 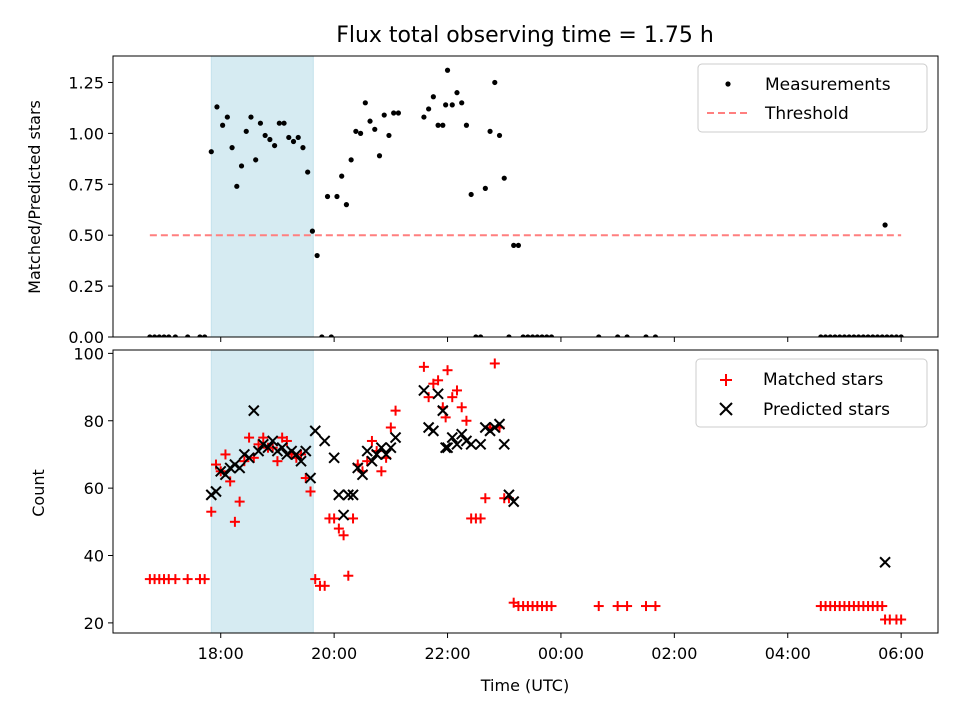 I want to click on legend-matched-marker, so click(x=726, y=380).